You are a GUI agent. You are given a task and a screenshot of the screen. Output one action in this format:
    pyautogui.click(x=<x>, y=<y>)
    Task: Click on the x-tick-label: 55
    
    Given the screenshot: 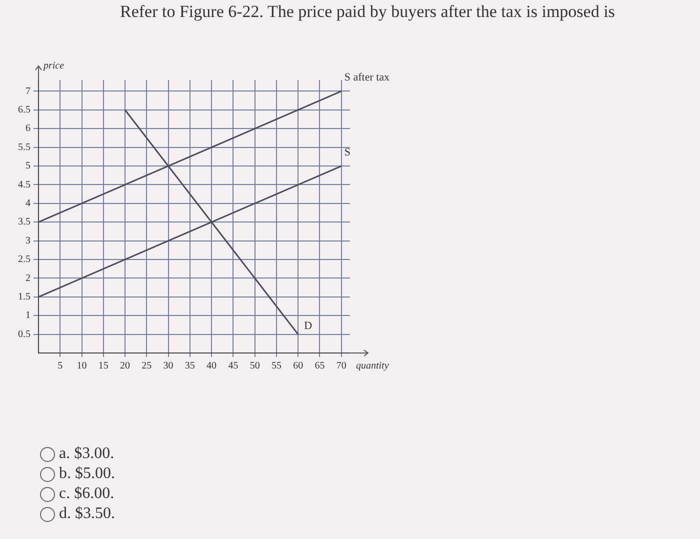 What is the action you would take?
    pyautogui.click(x=276, y=366)
    